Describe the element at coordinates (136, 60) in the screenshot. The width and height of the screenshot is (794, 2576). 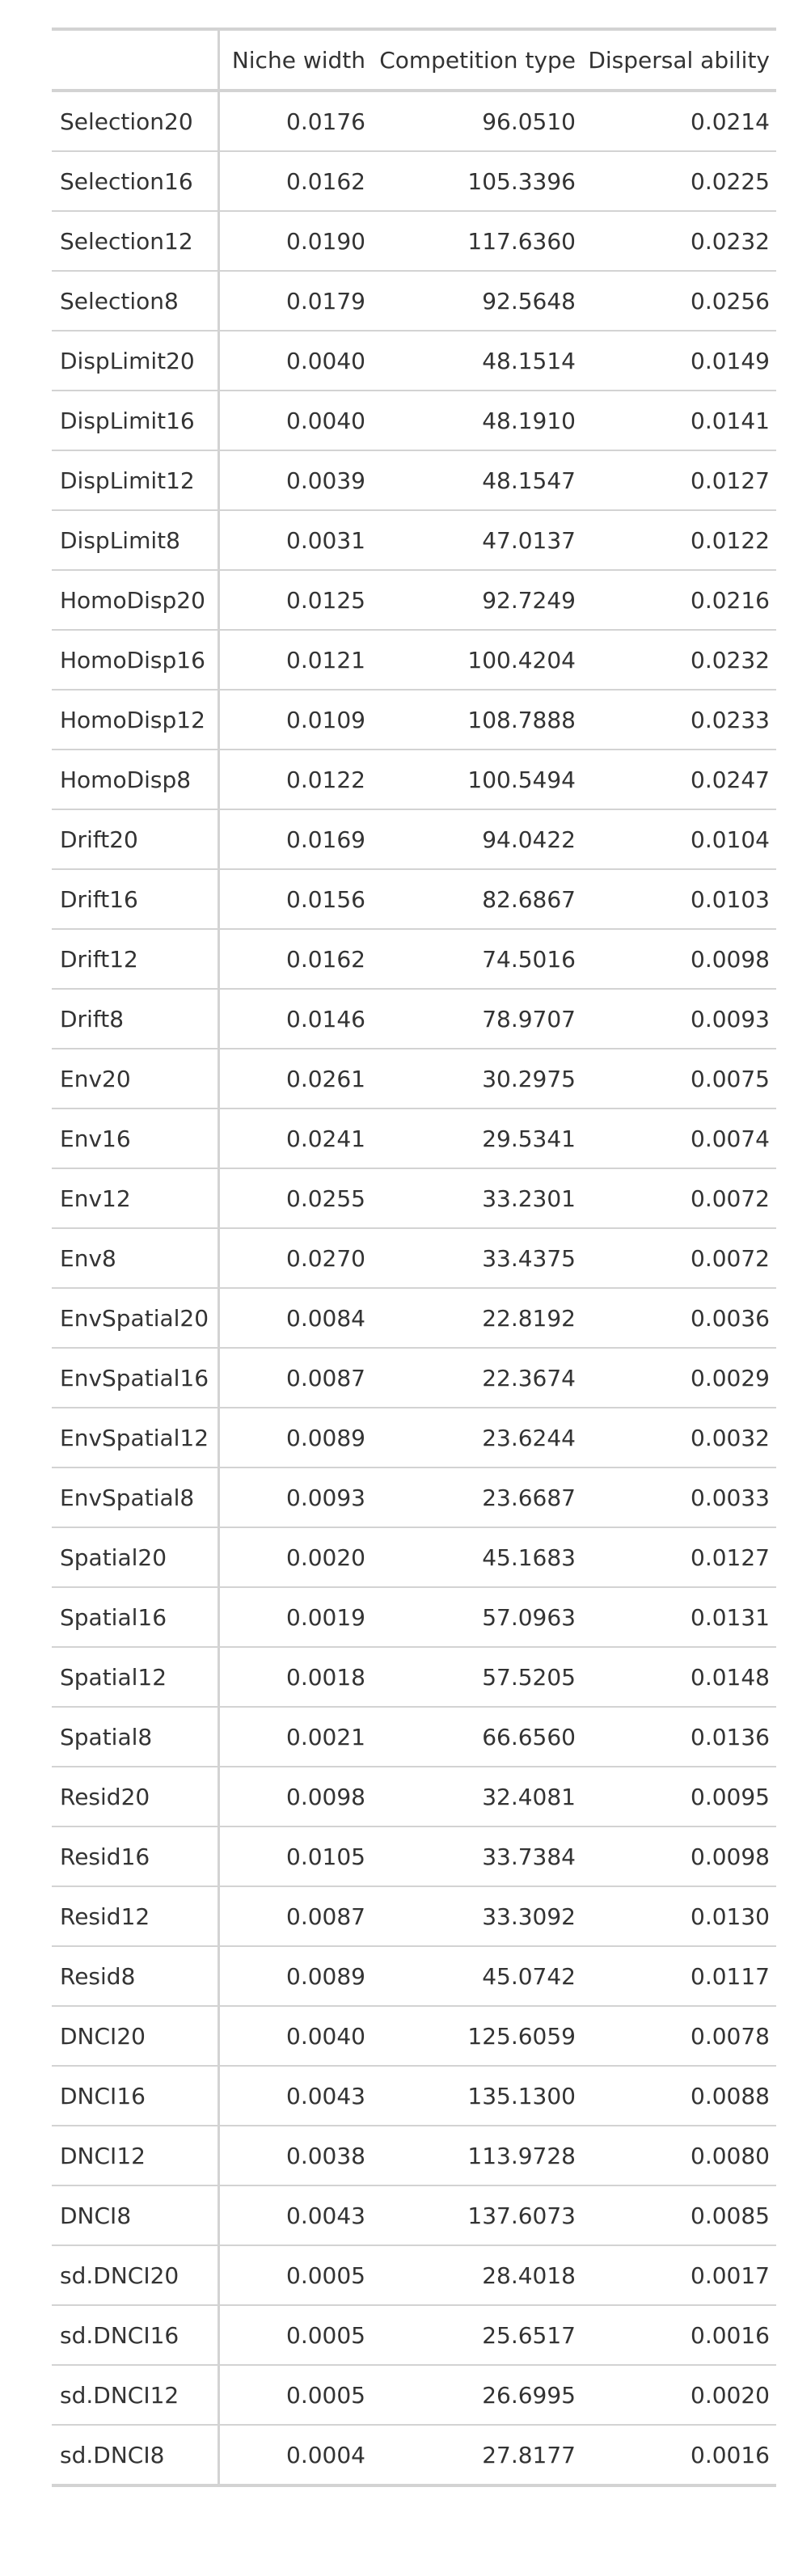
I see `stub-header` at that location.